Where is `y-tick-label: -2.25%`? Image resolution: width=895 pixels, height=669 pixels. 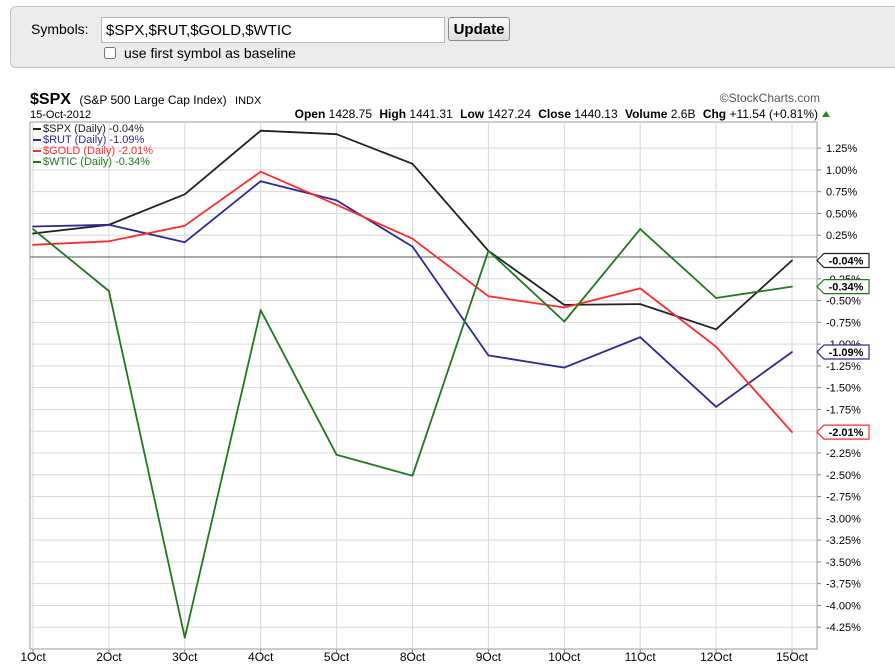 y-tick-label: -2.25% is located at coordinates (843, 454).